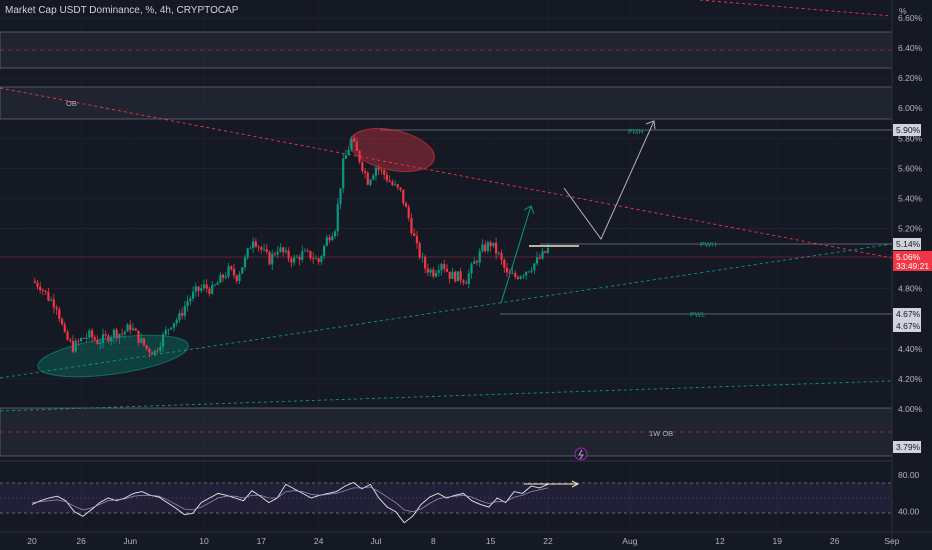 This screenshot has width=932, height=550. What do you see at coordinates (446, 432) in the screenshot?
I see `ob-zone-bottom` at bounding box center [446, 432].